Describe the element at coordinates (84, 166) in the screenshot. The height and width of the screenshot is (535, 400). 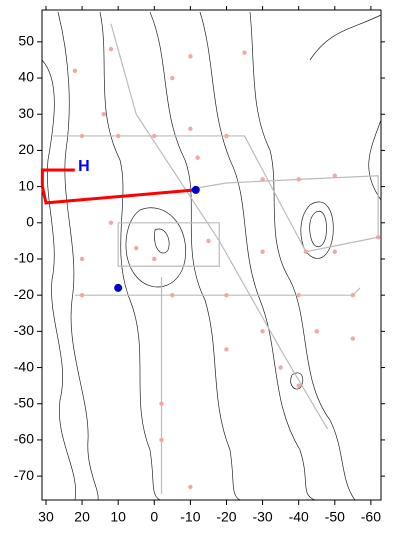
I see `annotation: H` at that location.